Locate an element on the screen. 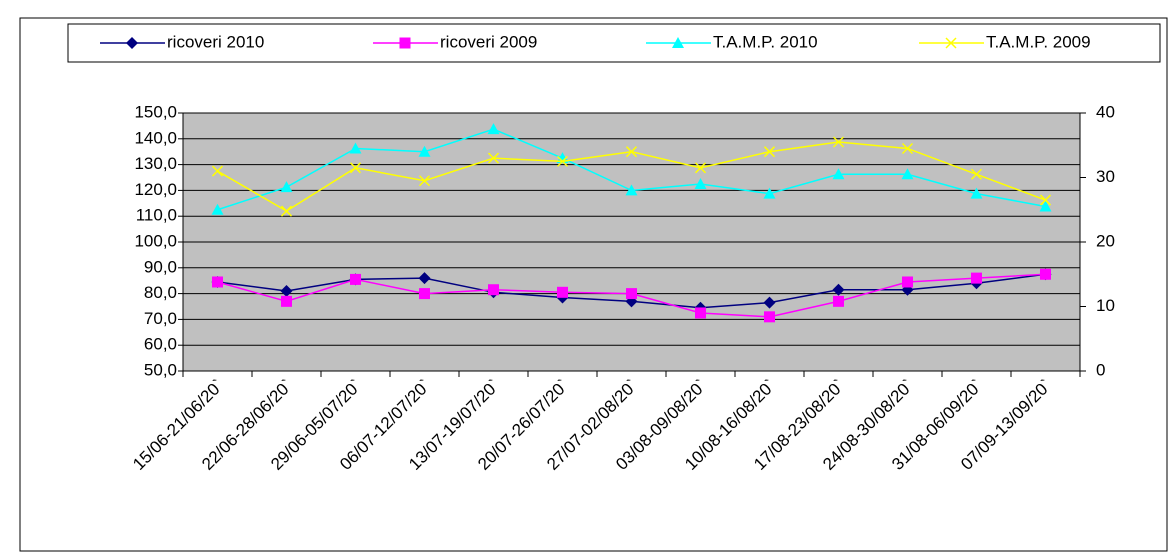 Image resolution: width=1170 pixels, height=557 pixels. y-tick-label: 90,0 is located at coordinates (160, 266).